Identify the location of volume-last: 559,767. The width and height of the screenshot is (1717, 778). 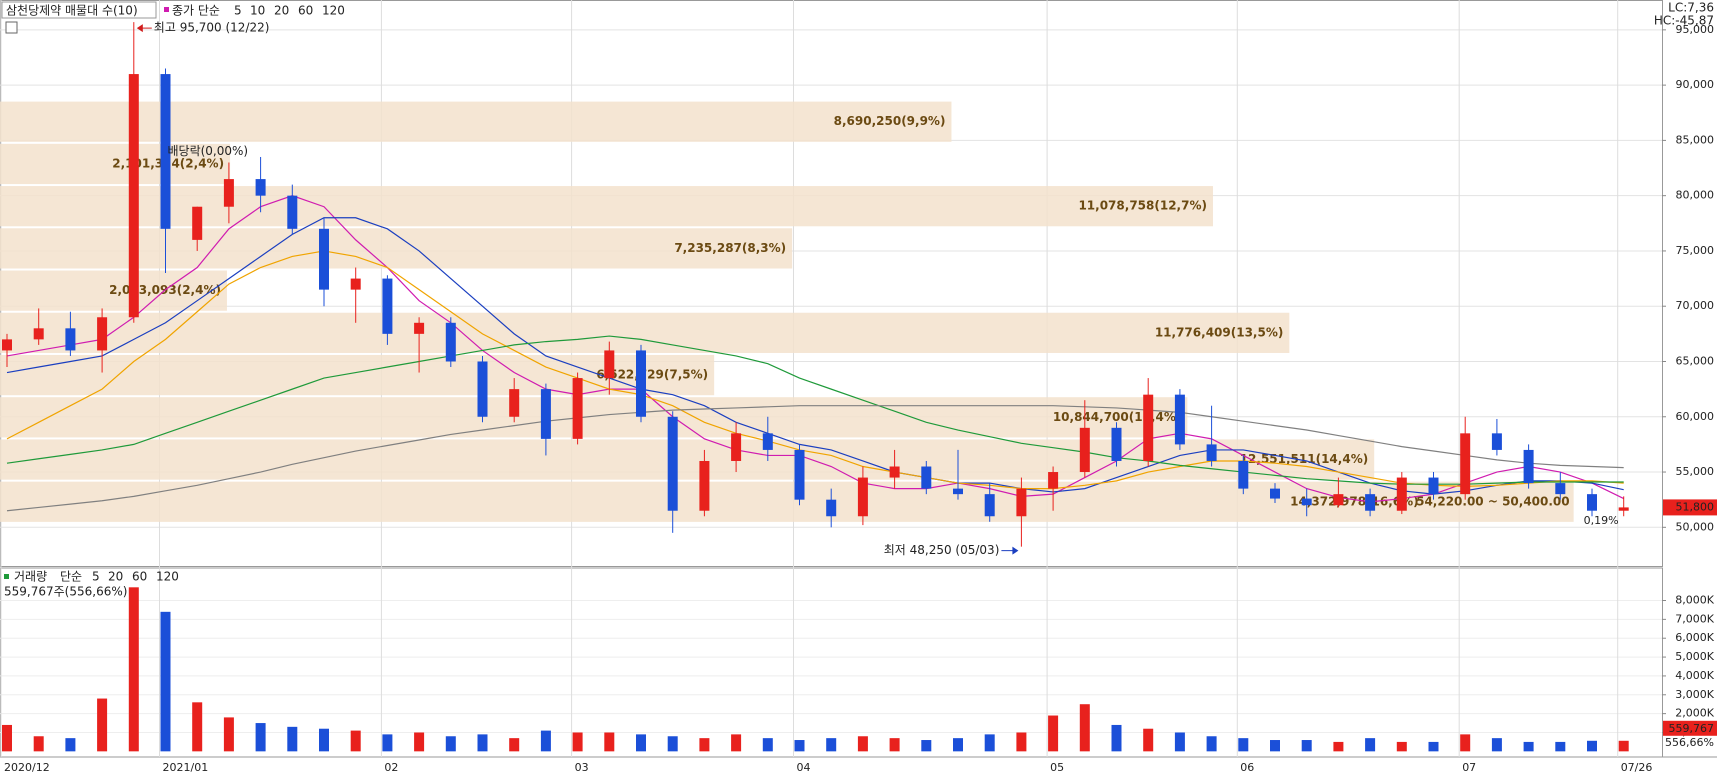
(1692, 728).